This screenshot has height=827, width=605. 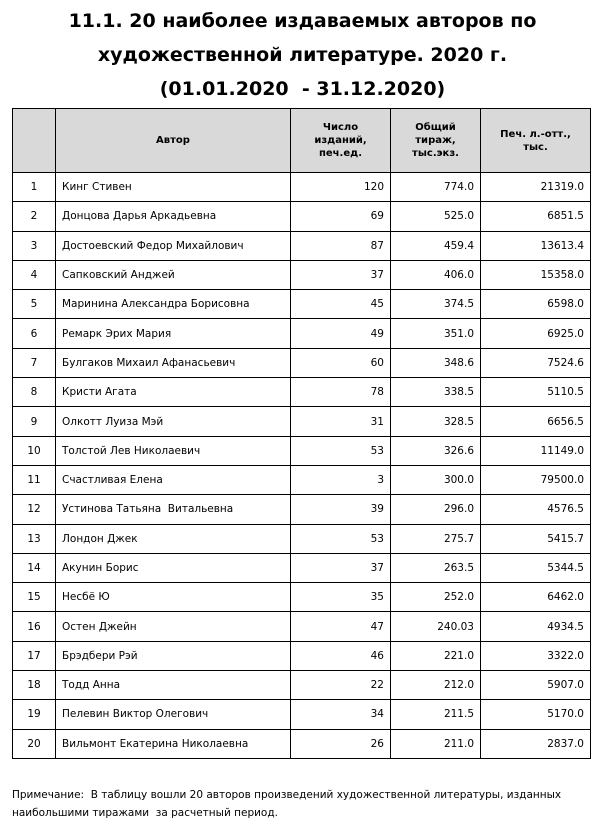 I want to click on author: Олкотт Луиза Мэй, so click(x=173, y=421).